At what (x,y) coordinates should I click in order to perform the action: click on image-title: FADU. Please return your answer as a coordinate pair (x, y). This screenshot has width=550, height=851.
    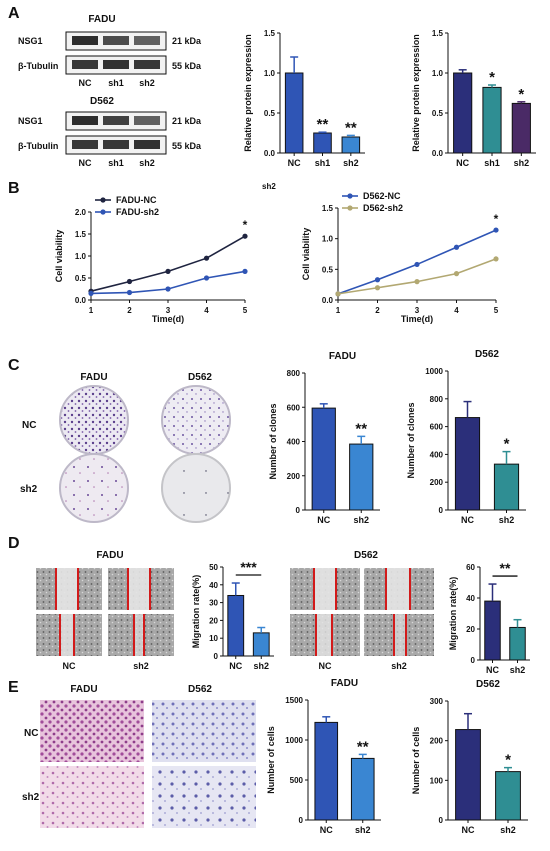
    Looking at the image, I should click on (109, 555).